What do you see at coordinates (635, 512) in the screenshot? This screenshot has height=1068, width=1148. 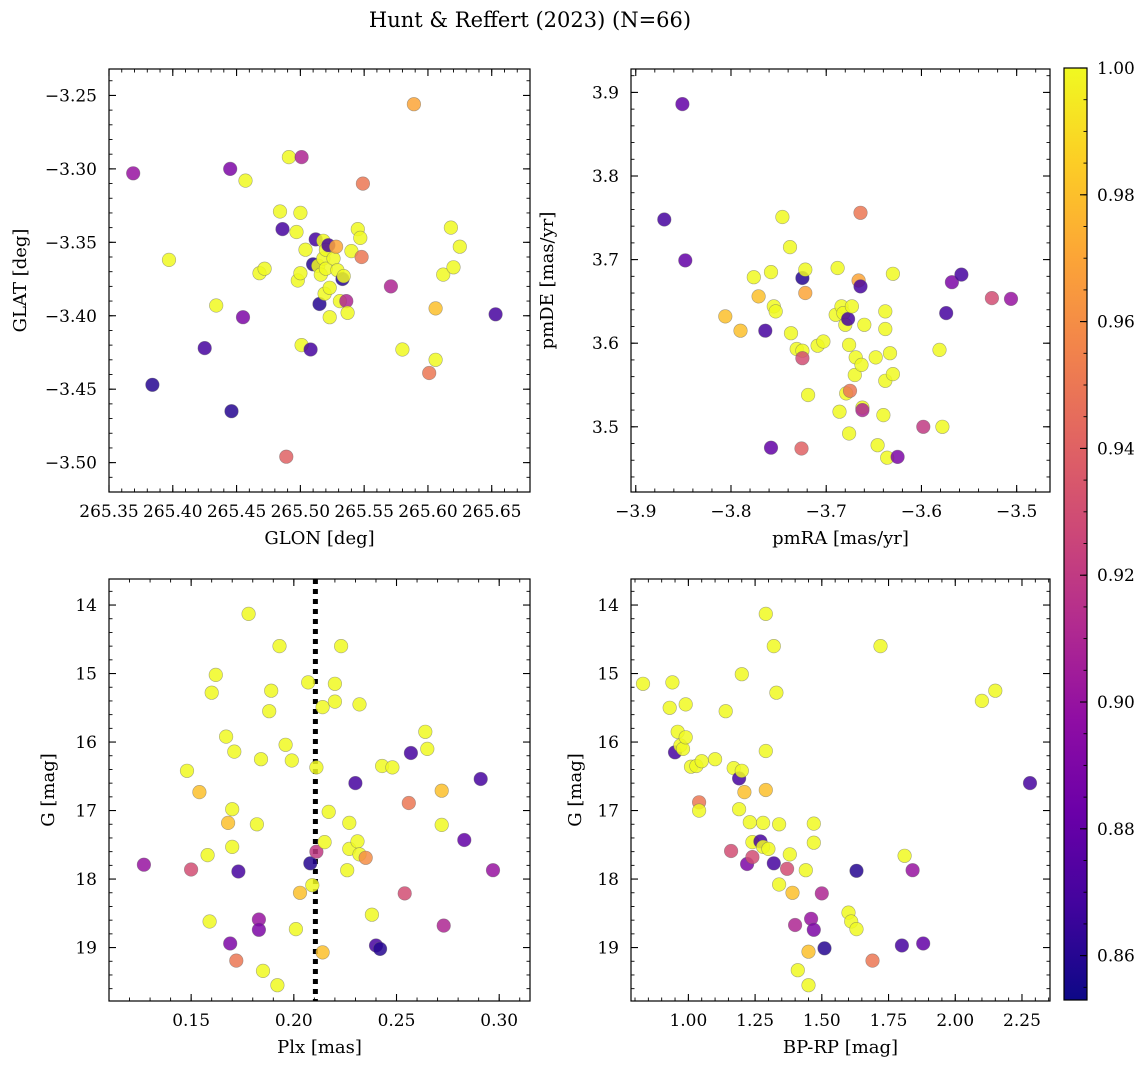 I see `x-tick-label: −3.9` at bounding box center [635, 512].